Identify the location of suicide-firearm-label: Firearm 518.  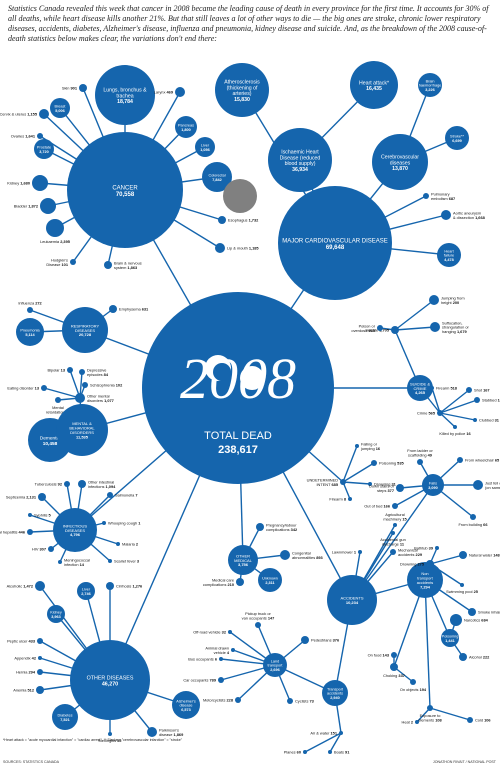
(447, 388).